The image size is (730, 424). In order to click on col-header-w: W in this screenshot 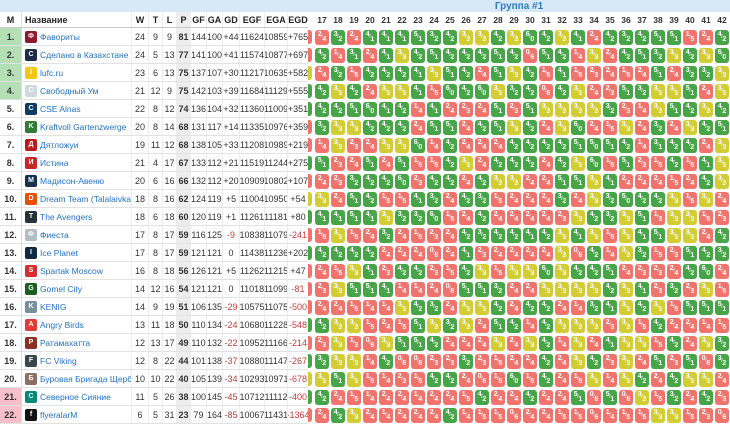, I will do `click(140, 19)`.